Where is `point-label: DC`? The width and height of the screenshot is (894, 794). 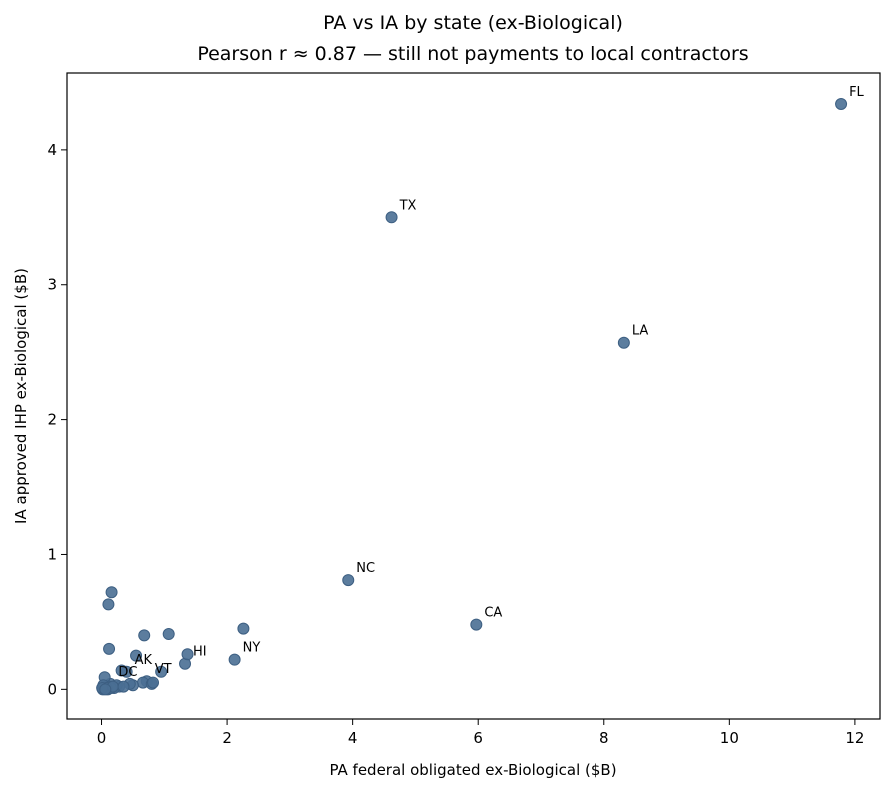 point-label: DC is located at coordinates (127, 672).